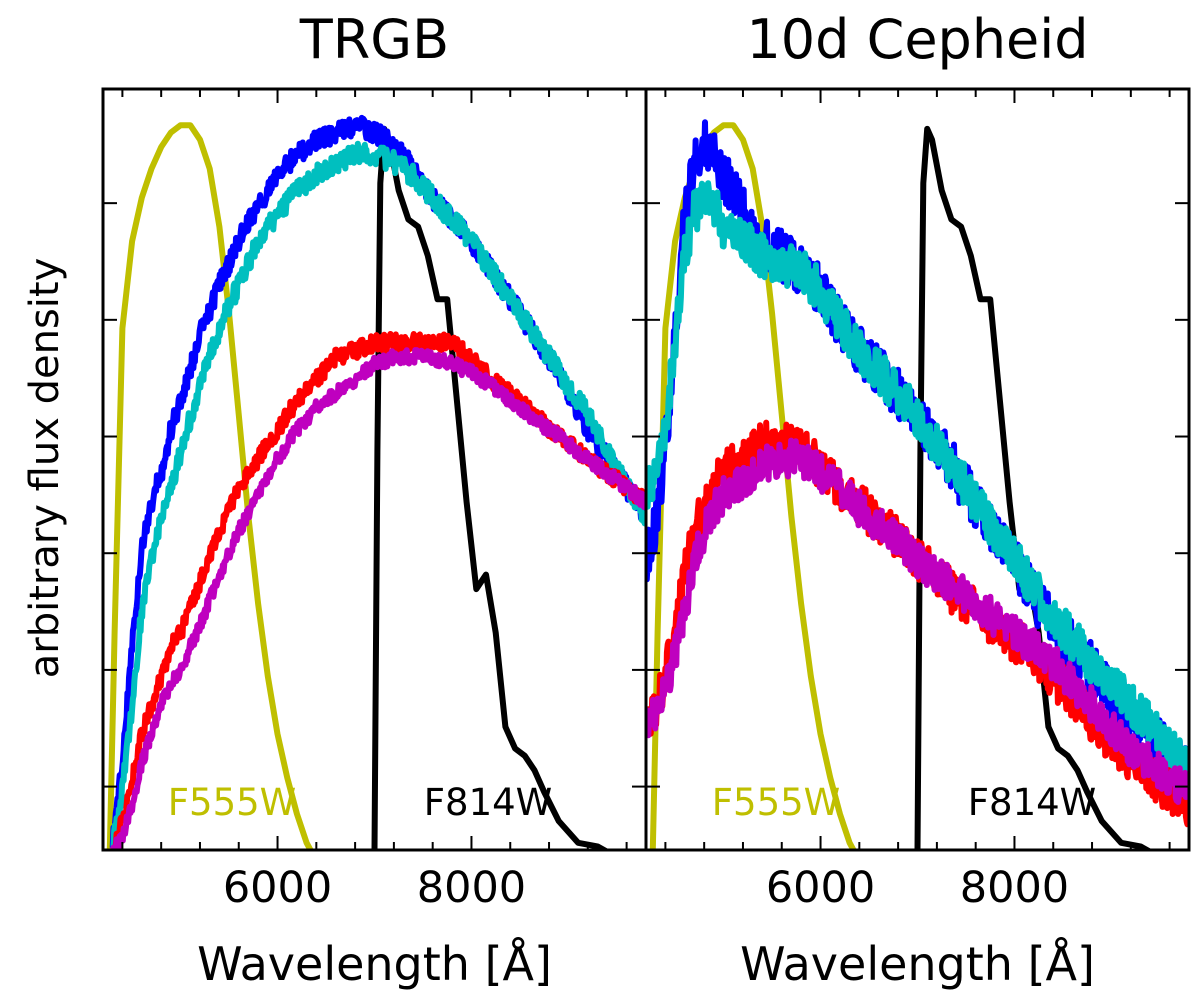  Describe the element at coordinates (374, 39) in the screenshot. I see `panel-title: TRGB` at that location.